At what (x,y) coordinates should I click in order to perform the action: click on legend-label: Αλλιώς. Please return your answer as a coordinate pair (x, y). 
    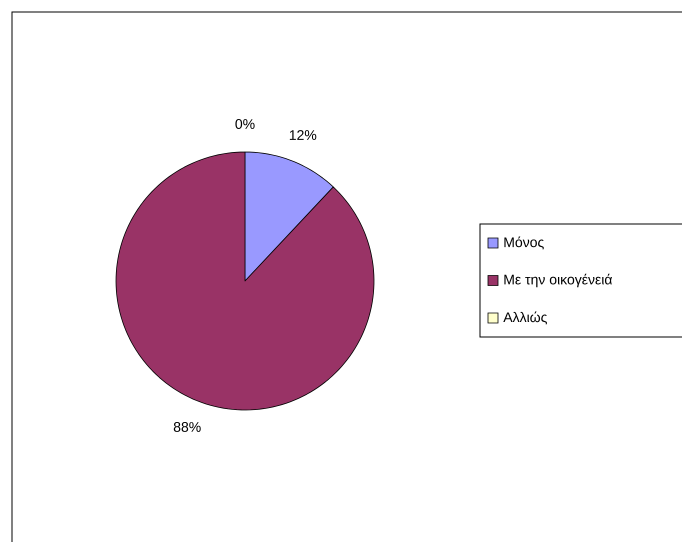
    Looking at the image, I should click on (525, 318).